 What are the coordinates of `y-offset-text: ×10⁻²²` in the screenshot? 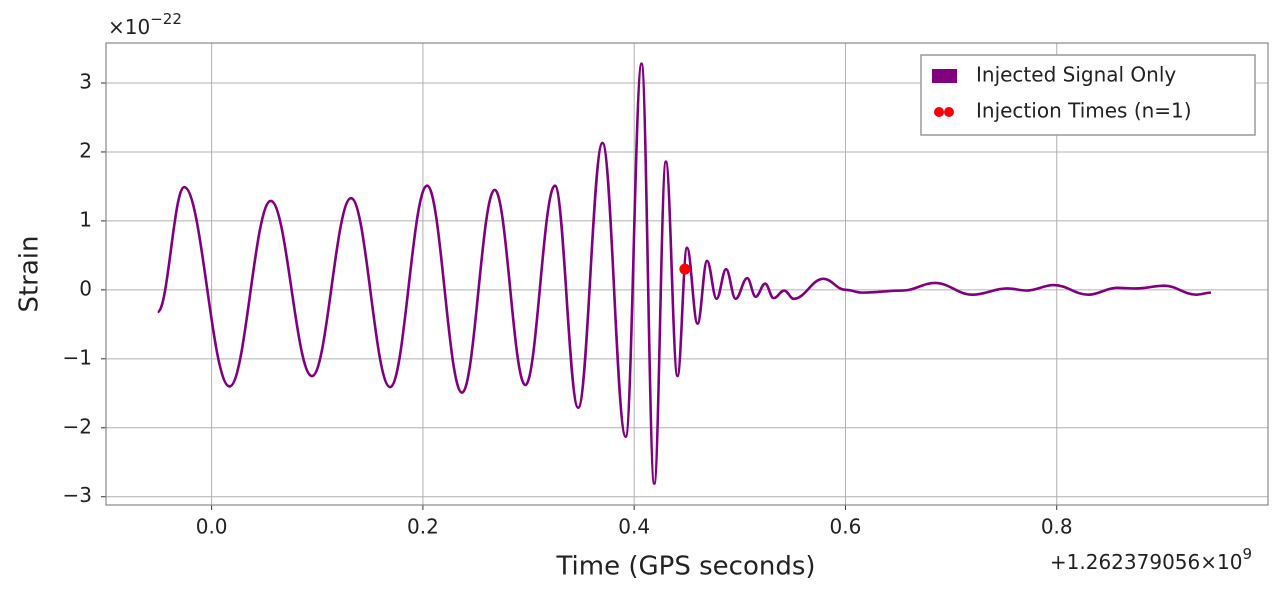 It's located at (145, 24).